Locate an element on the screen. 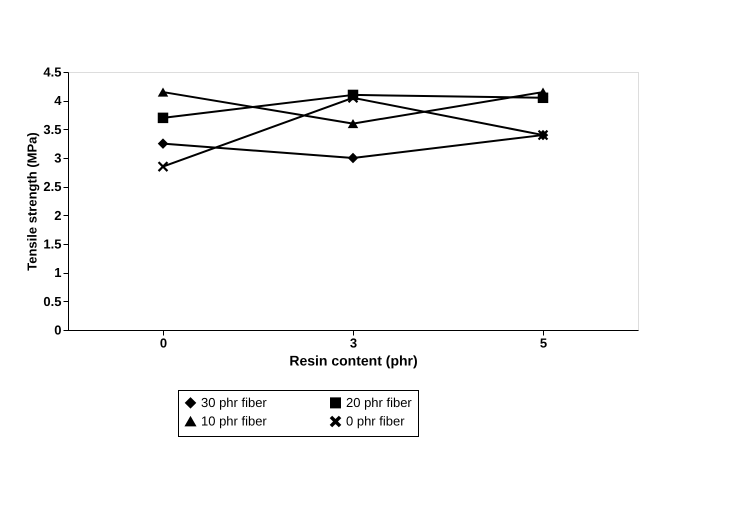 This screenshot has width=743, height=507. y-tick-label: 2.5 is located at coordinates (52, 186).